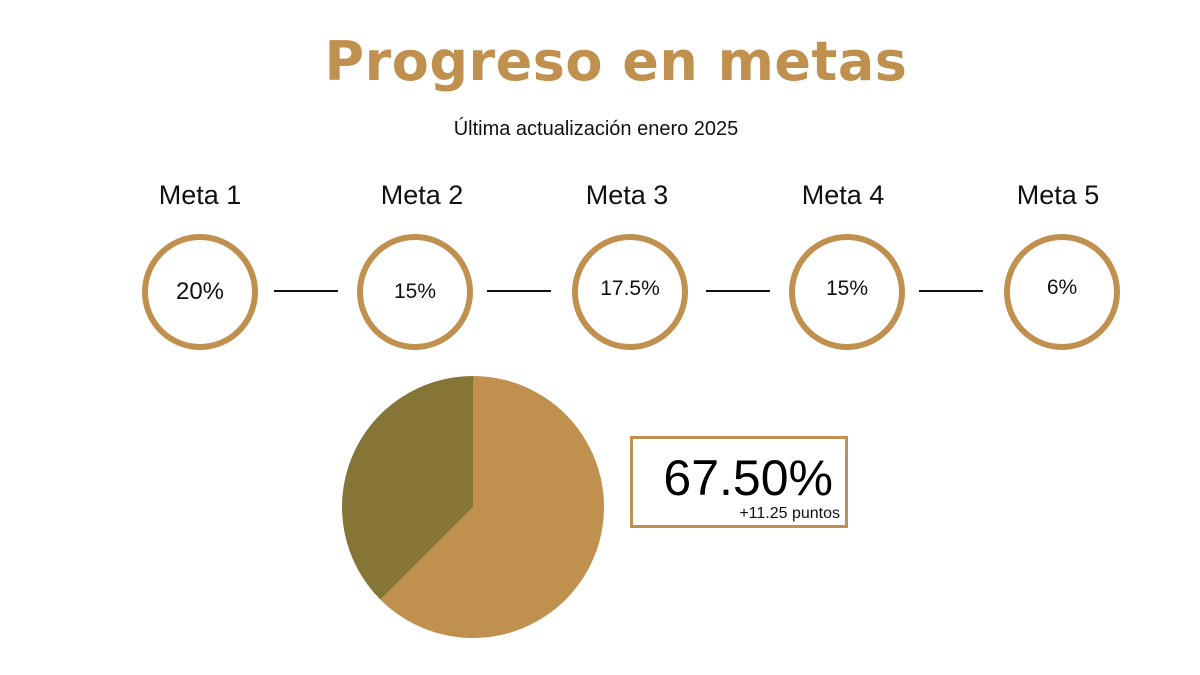 Image resolution: width=1200 pixels, height=675 pixels. I want to click on goal-5-label: Meta 5, so click(1058, 195).